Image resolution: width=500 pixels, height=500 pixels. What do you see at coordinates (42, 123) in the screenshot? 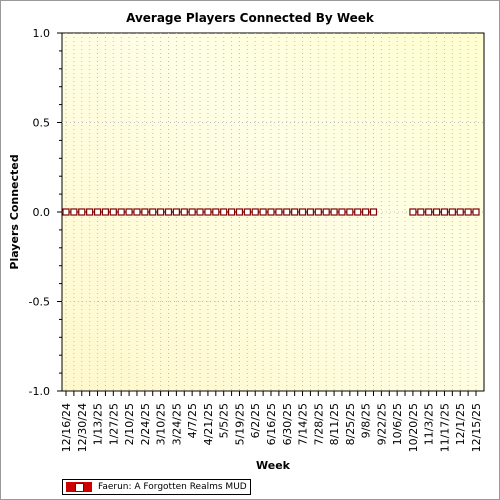
I see `y-tick-label: 0.5` at bounding box center [42, 123].